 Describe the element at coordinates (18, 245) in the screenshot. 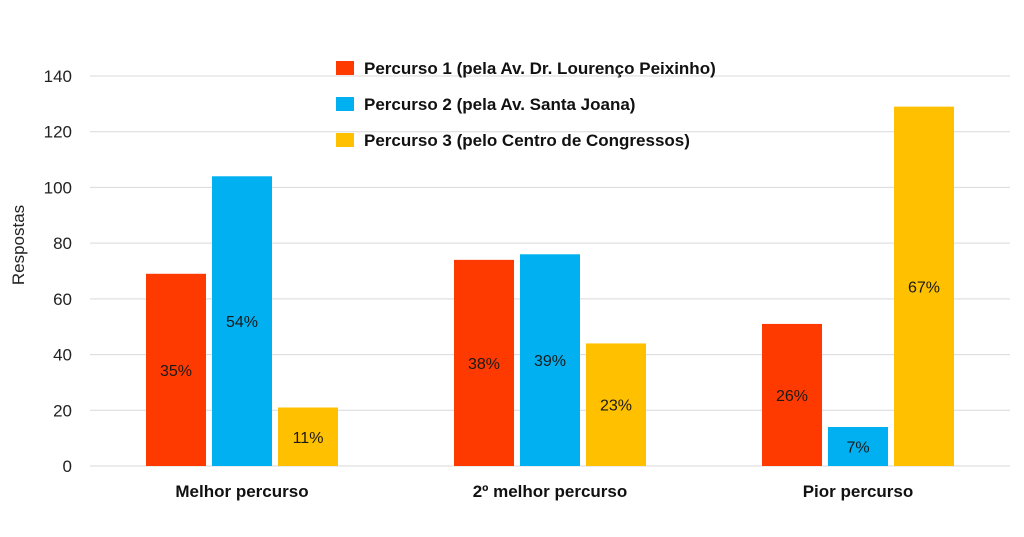

I see `y-axis-label: Respostas` at that location.